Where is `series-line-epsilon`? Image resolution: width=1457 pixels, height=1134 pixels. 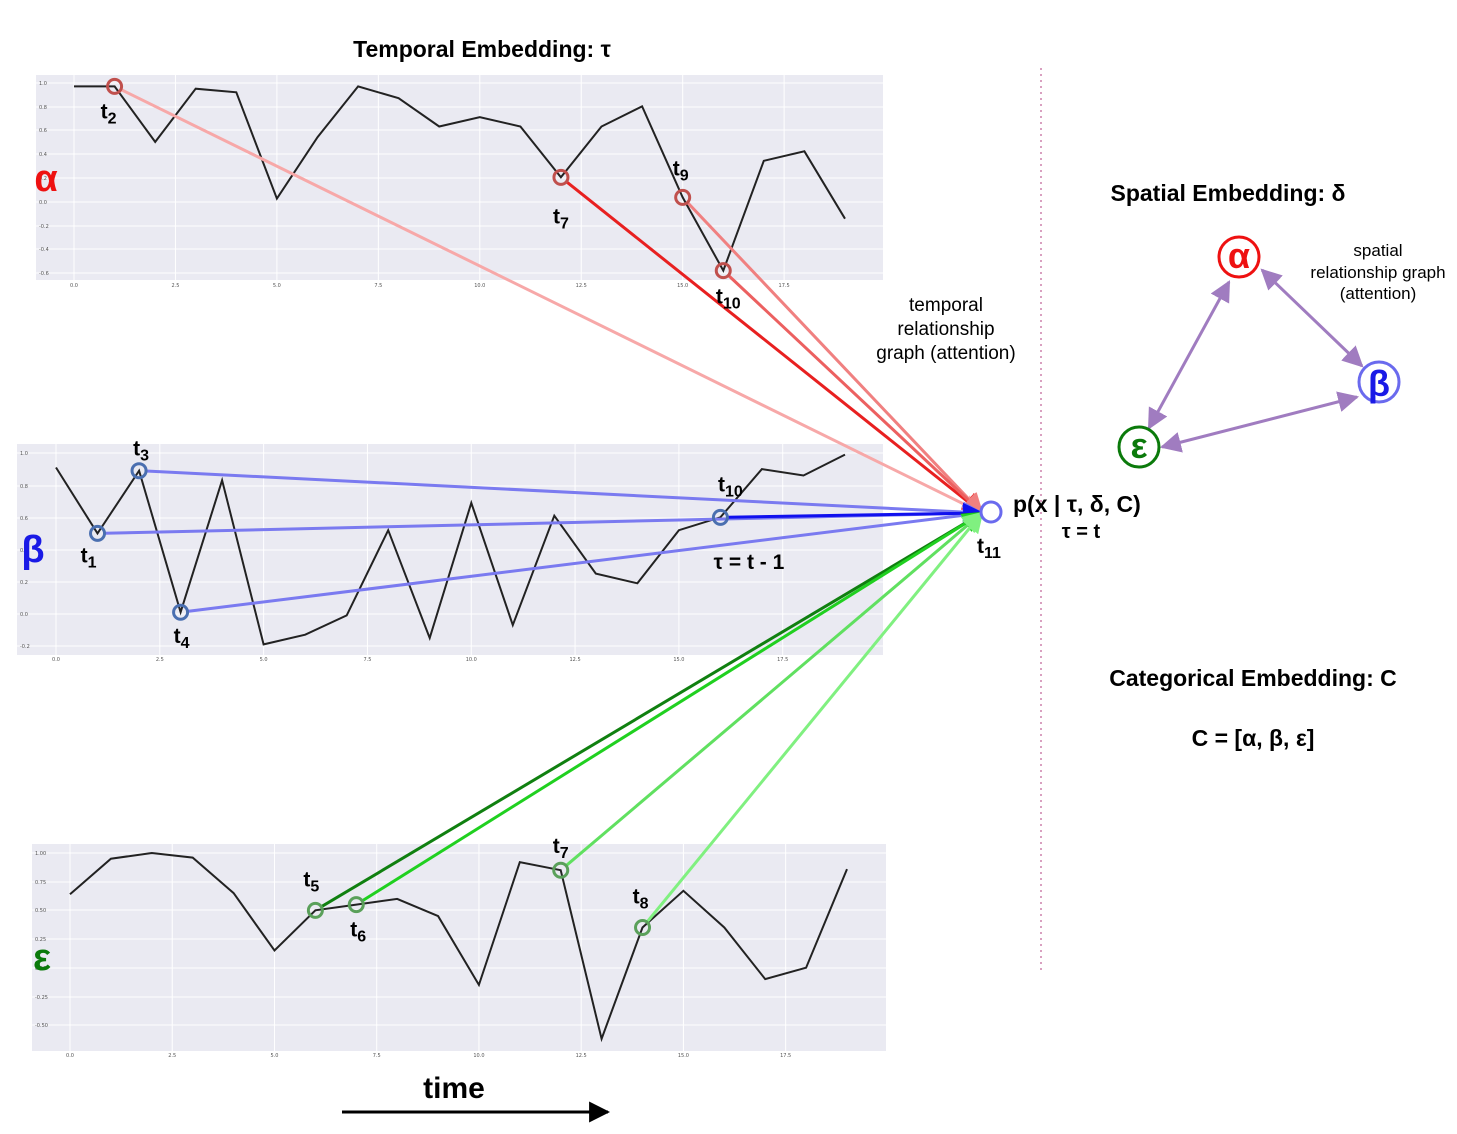 series-line-epsilon is located at coordinates (458, 947).